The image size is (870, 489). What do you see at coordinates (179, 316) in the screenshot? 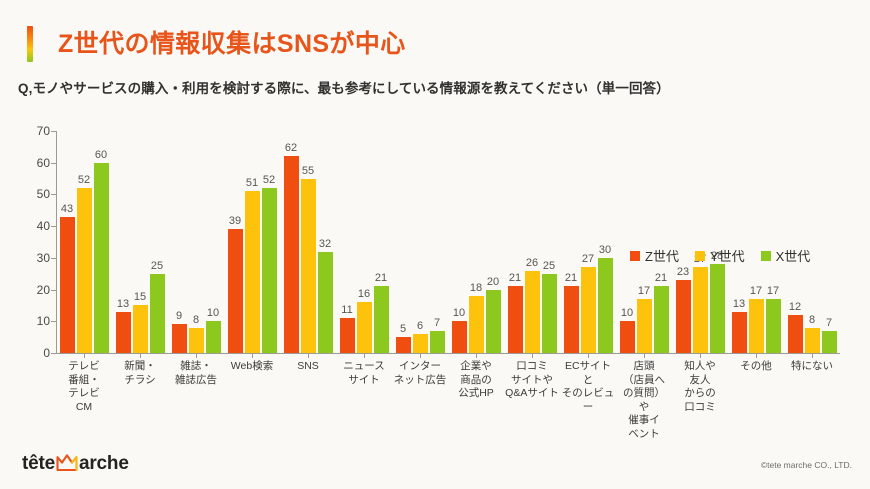
I see `bar-value-label: 9` at bounding box center [179, 316].